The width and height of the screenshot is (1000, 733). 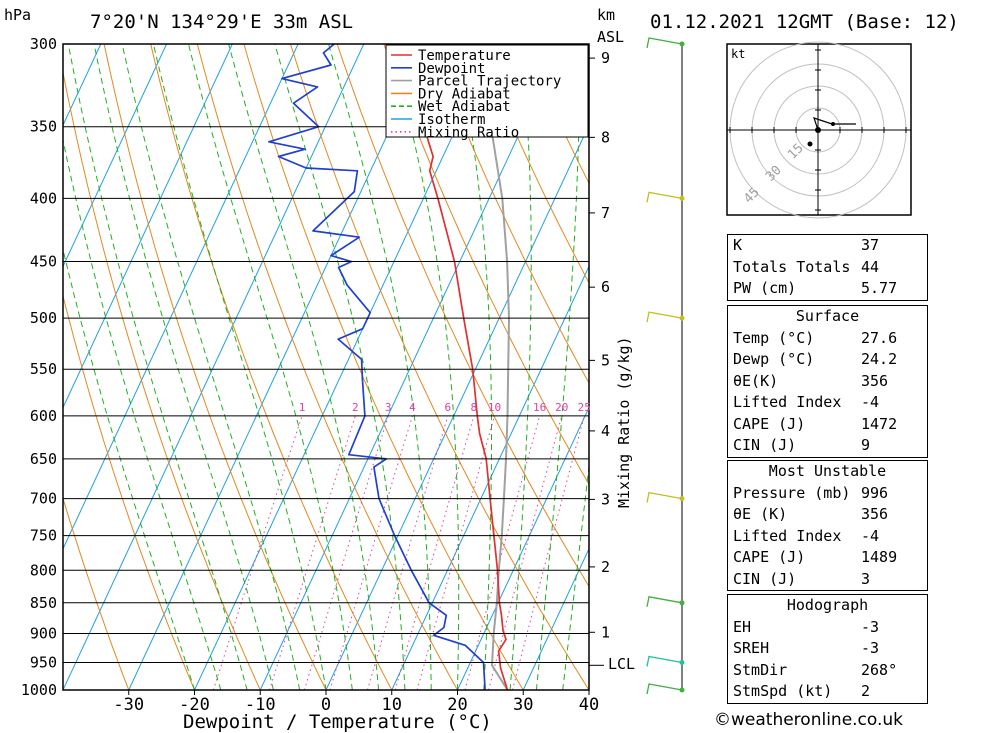 I want to click on temperature-tick-label: 10, so click(x=392, y=705).